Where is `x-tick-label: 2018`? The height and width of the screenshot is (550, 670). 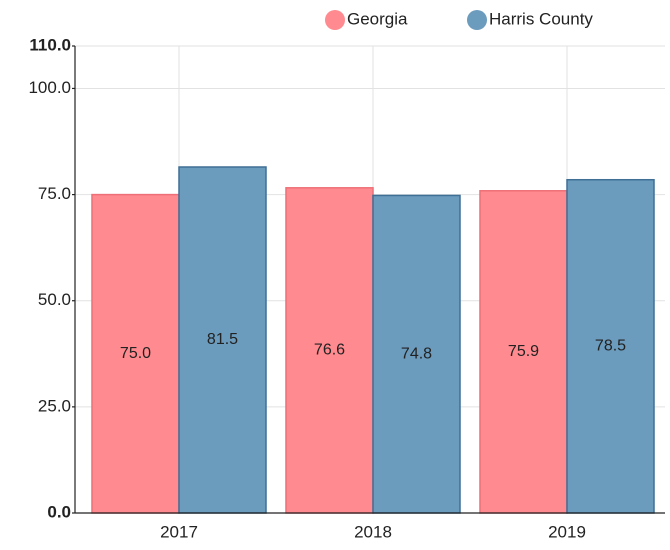 x-tick-label: 2018 is located at coordinates (373, 531).